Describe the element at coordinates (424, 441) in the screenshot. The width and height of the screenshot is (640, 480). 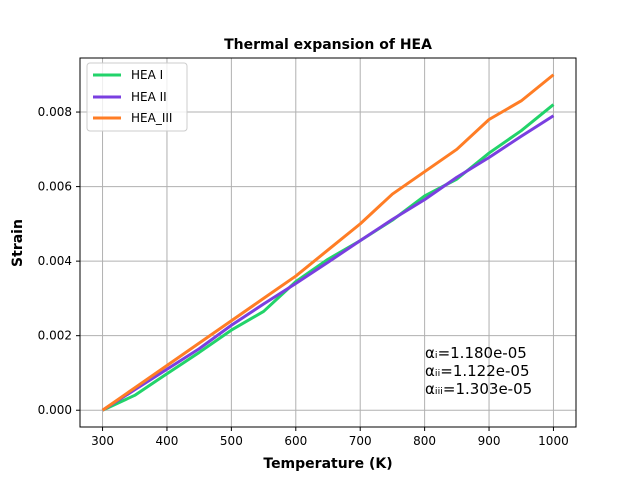
I see `x-tick-label: 800` at that location.